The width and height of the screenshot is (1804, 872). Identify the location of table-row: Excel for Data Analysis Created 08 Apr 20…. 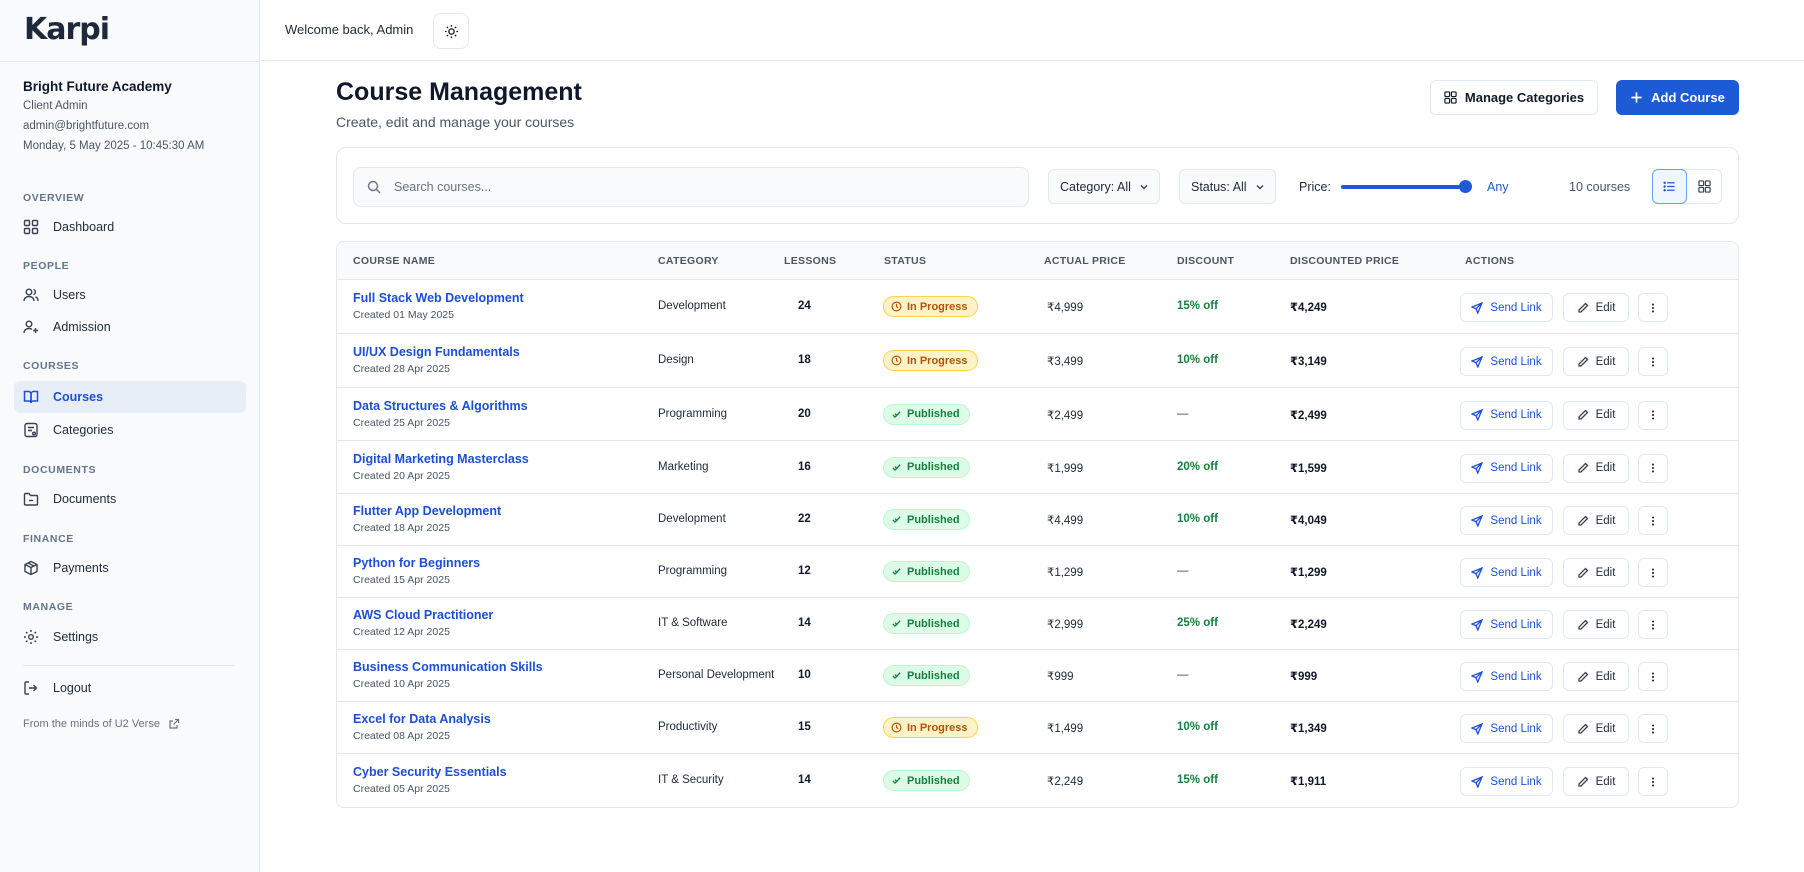
(1037, 728).